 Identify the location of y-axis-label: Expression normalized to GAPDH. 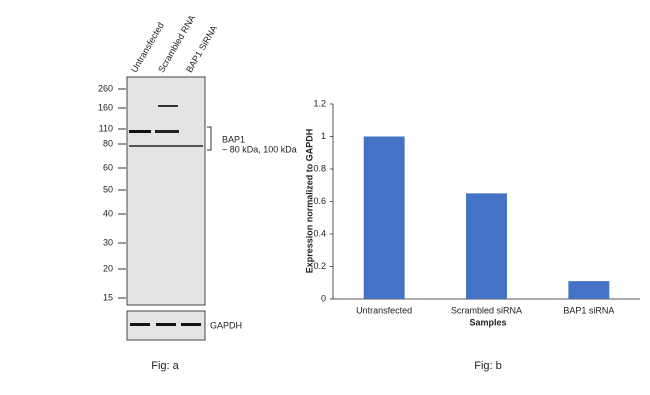
(309, 201).